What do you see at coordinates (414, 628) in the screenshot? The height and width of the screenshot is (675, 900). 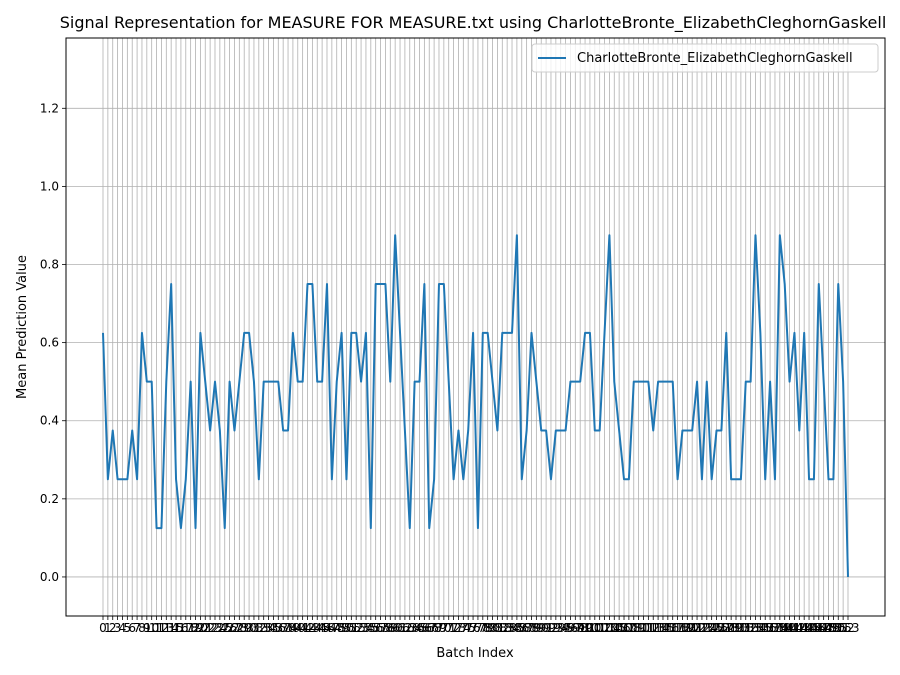 I see `x-tick-label: 64` at bounding box center [414, 628].